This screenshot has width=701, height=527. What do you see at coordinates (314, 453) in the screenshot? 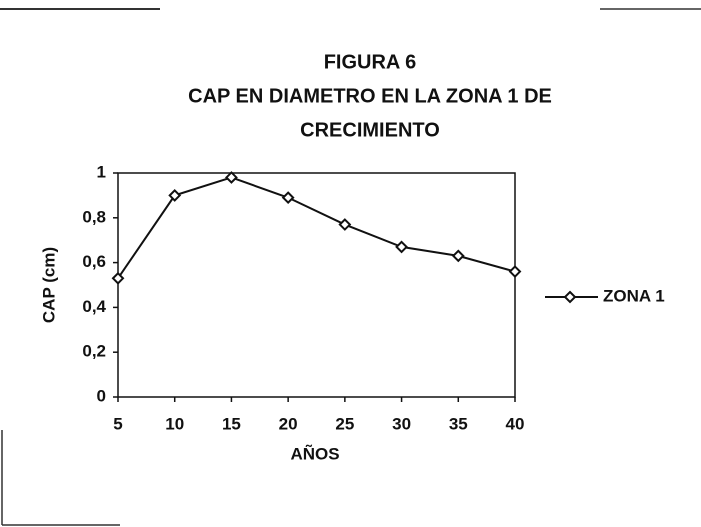
I see `x-axis-label: AÑOS` at bounding box center [314, 453].